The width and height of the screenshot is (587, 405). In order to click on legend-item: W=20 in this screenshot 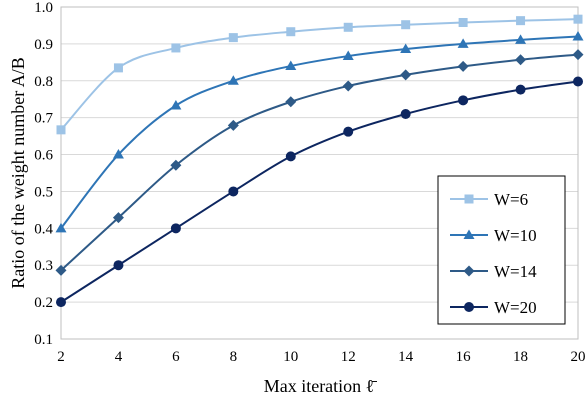, I will do `click(493, 307)`.